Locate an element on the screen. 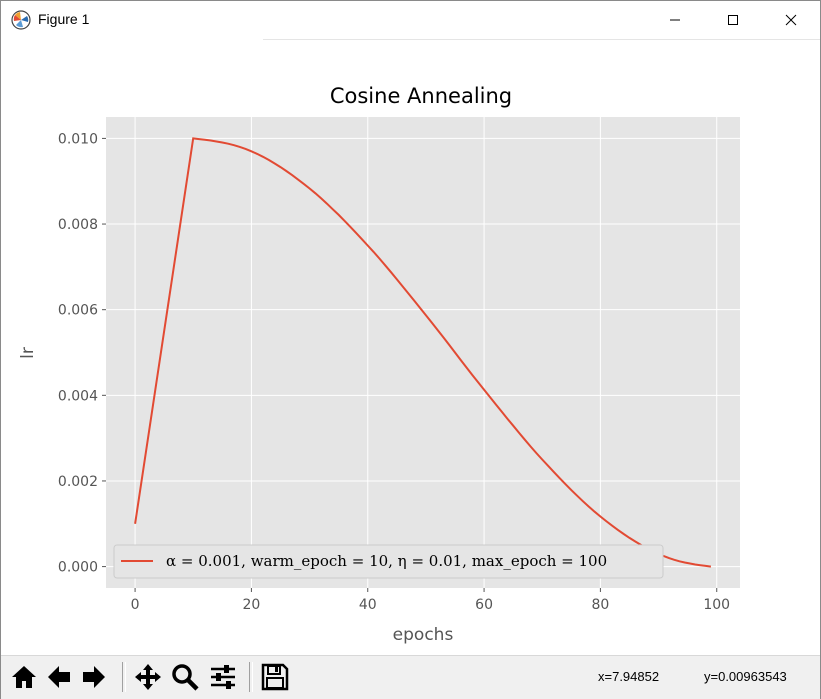  zoom-icon is located at coordinates (185, 677).